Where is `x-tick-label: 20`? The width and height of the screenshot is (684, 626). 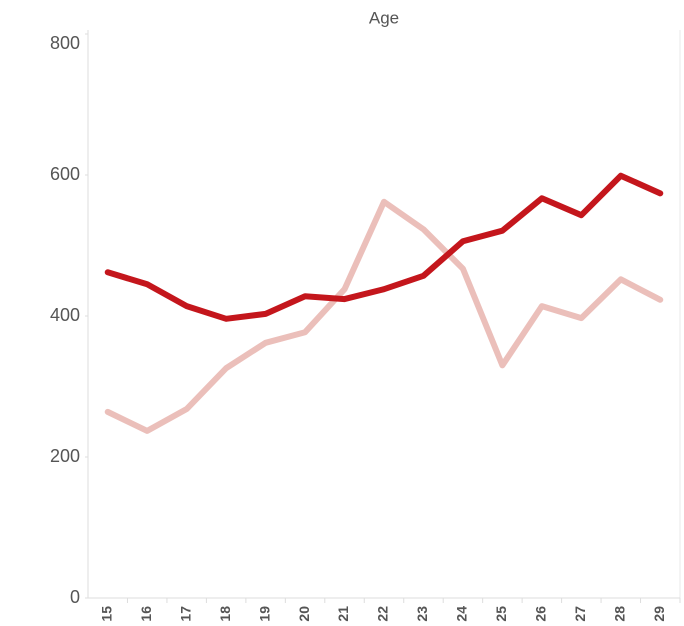 x-tick-label: 20 is located at coordinates (304, 614).